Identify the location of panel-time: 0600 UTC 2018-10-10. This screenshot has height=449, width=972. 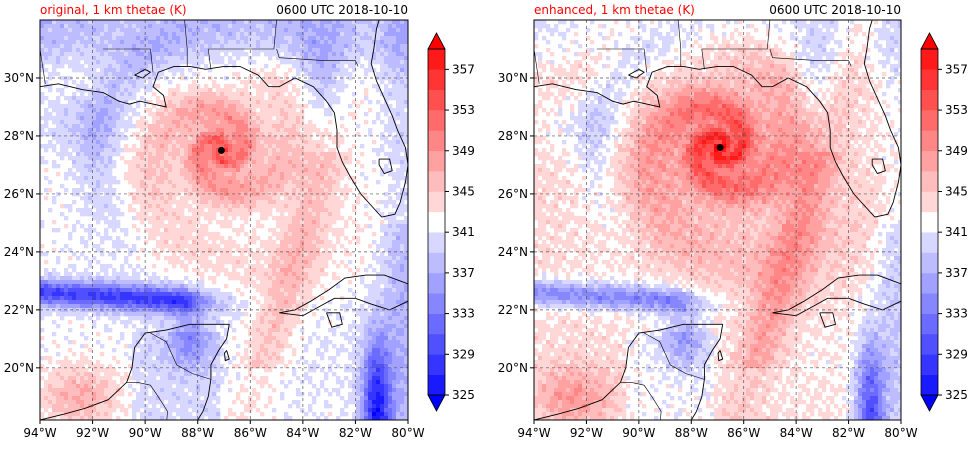
(835, 10).